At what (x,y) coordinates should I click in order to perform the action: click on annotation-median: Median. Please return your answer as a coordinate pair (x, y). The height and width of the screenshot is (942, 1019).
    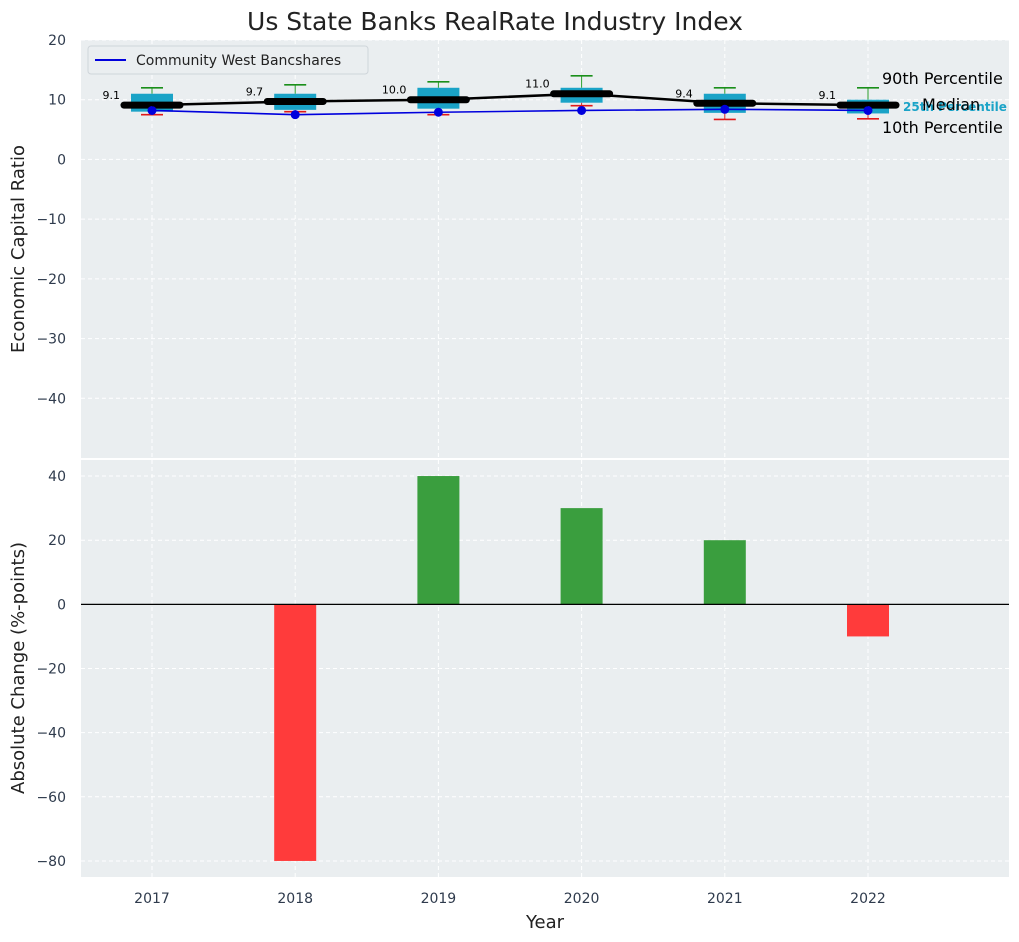
    Looking at the image, I should click on (951, 104).